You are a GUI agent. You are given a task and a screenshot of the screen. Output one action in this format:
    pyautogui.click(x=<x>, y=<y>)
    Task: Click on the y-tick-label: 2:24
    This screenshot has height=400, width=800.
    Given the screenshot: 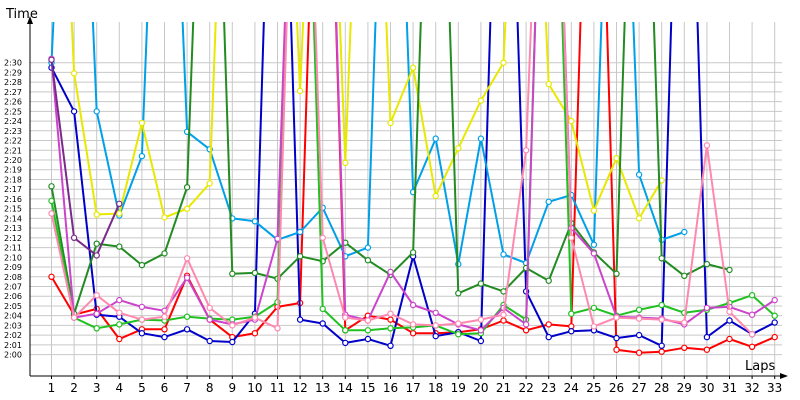 What is the action you would take?
    pyautogui.click(x=13, y=121)
    